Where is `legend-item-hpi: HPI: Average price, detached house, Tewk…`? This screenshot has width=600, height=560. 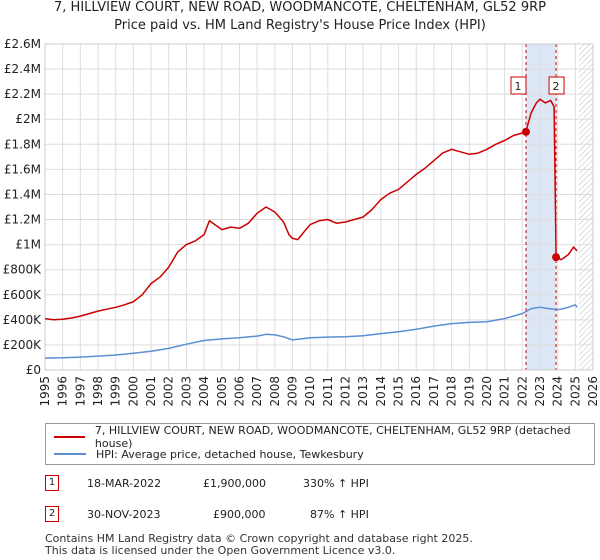 legend-item-hpi: HPI: Average price, detached house, Tewk… is located at coordinates (209, 454).